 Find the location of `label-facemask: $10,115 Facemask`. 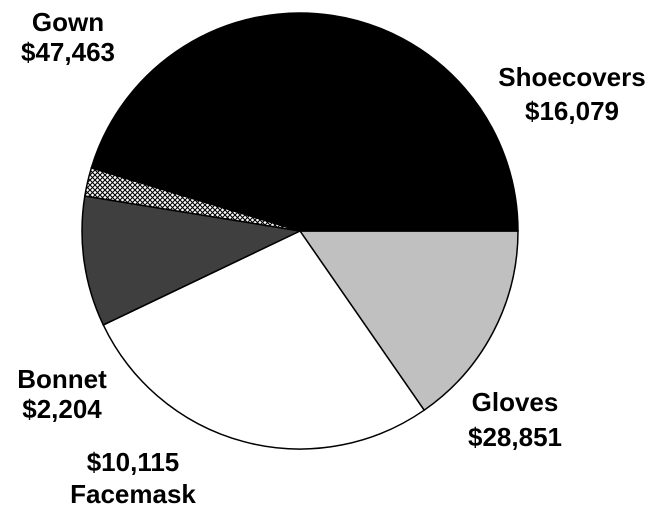

label-facemask: $10,115 Facemask is located at coordinates (133, 478).